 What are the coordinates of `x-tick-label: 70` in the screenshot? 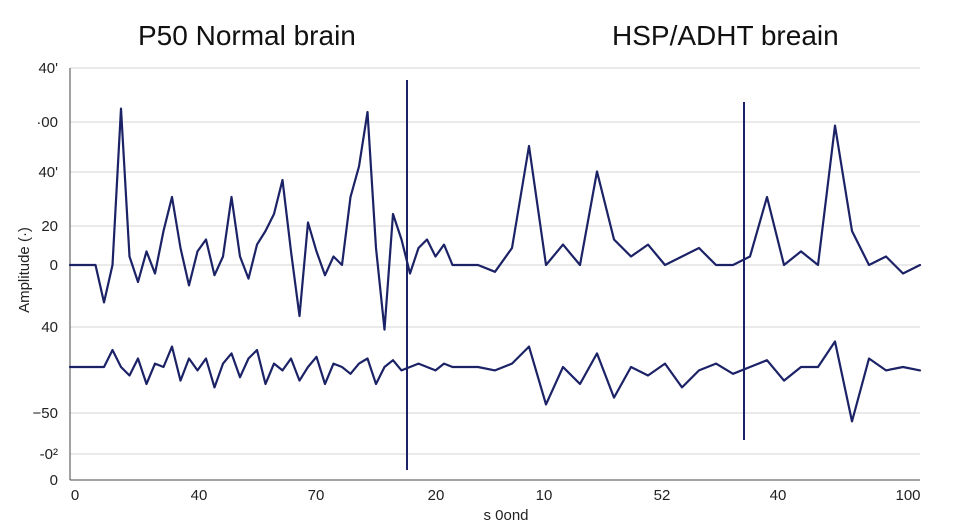 It's located at (316, 495).